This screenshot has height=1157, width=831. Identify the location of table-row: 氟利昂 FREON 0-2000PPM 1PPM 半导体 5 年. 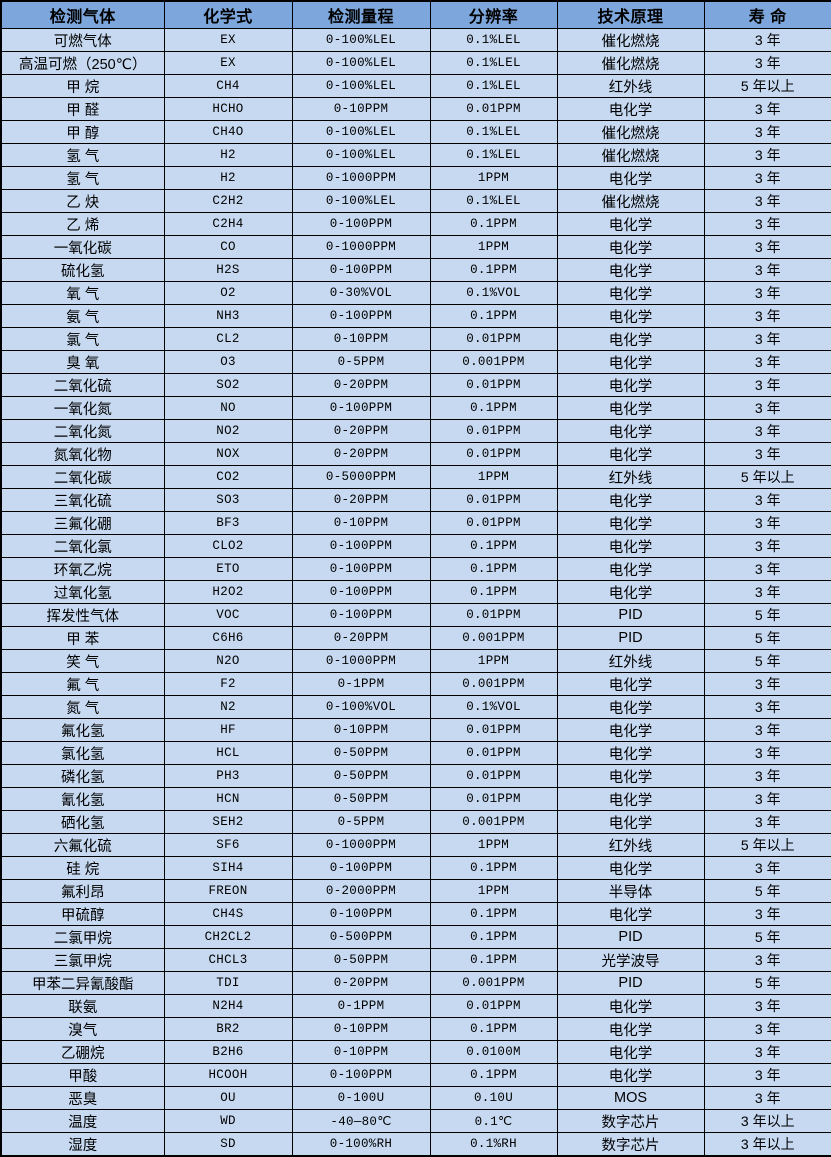
(415, 891).